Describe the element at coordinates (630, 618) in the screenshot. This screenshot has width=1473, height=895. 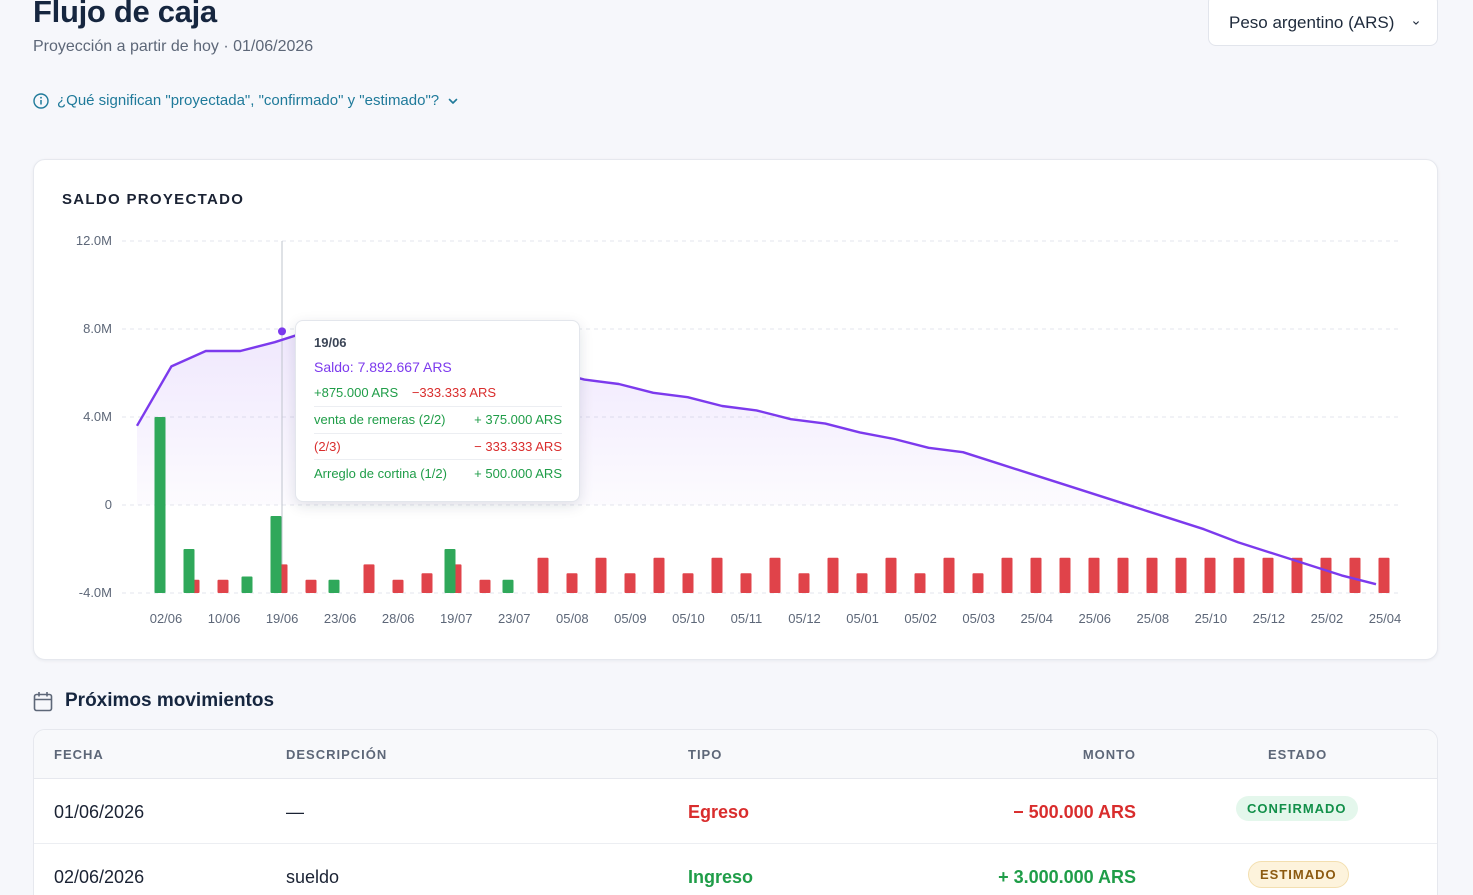
I see `x-tick-label: 05/09` at that location.